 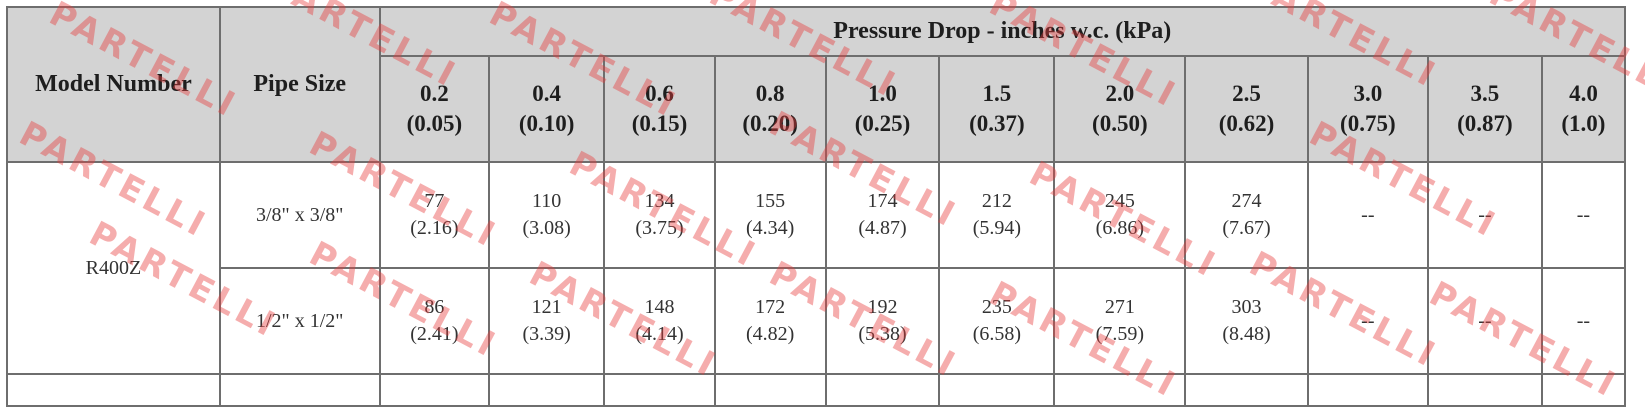 I want to click on flow-value: 86, so click(x=434, y=307).